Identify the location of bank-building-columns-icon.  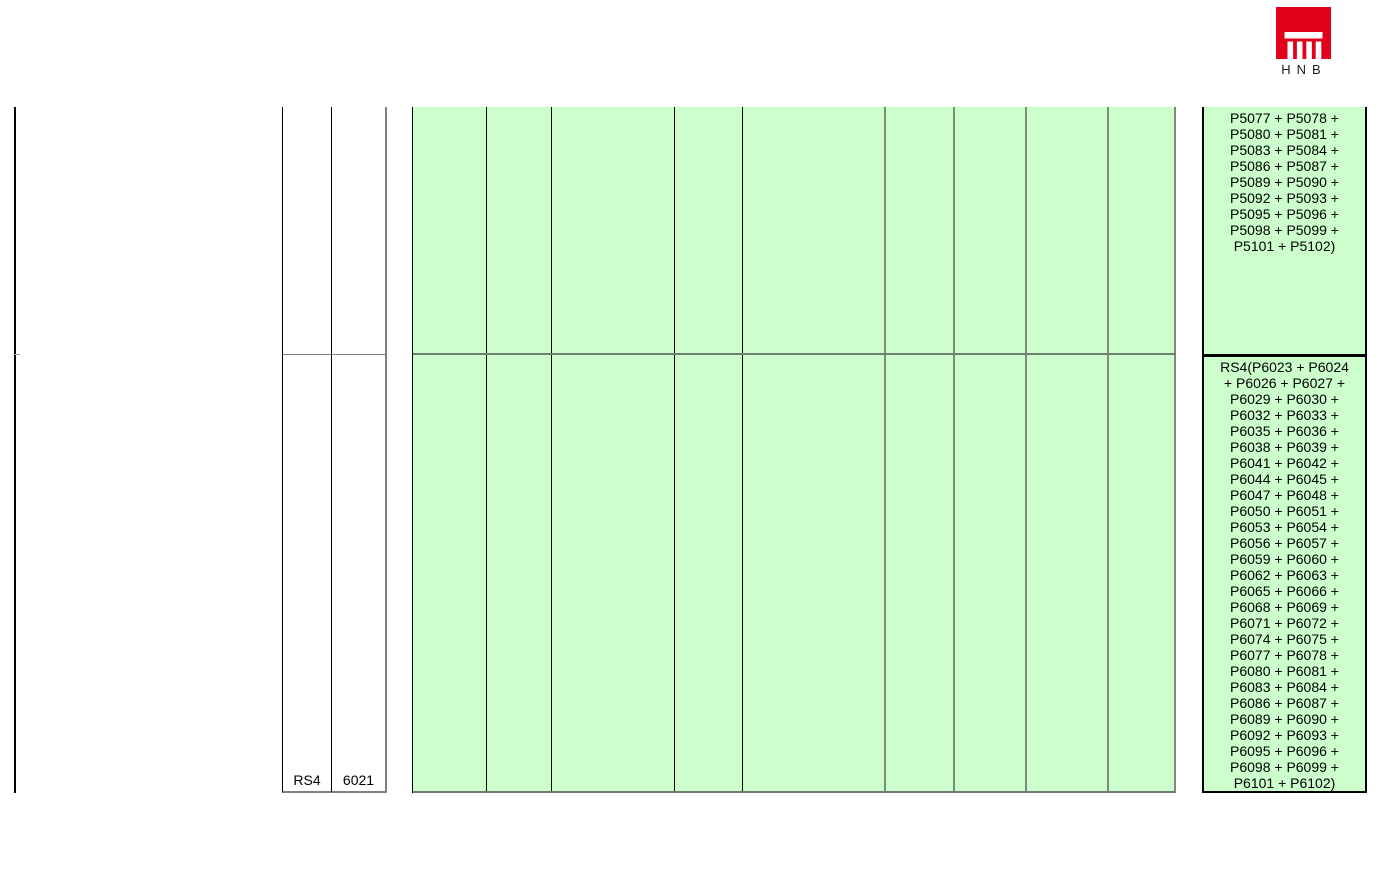
(1303, 33).